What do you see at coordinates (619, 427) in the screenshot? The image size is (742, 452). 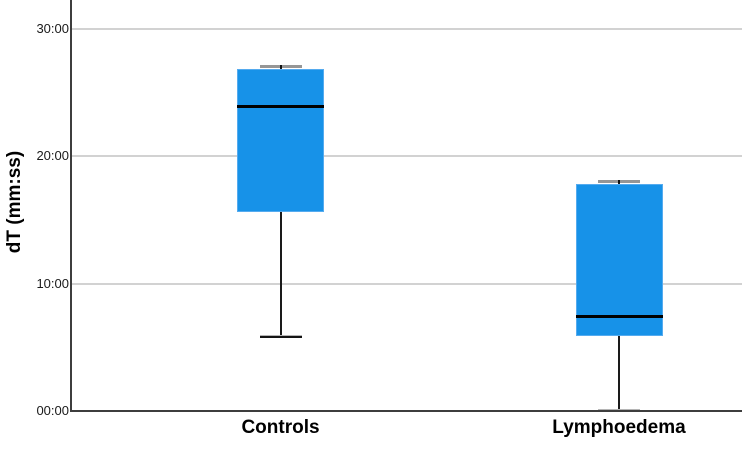 I see `category-label-lymphoedema: Lymphoedema` at bounding box center [619, 427].